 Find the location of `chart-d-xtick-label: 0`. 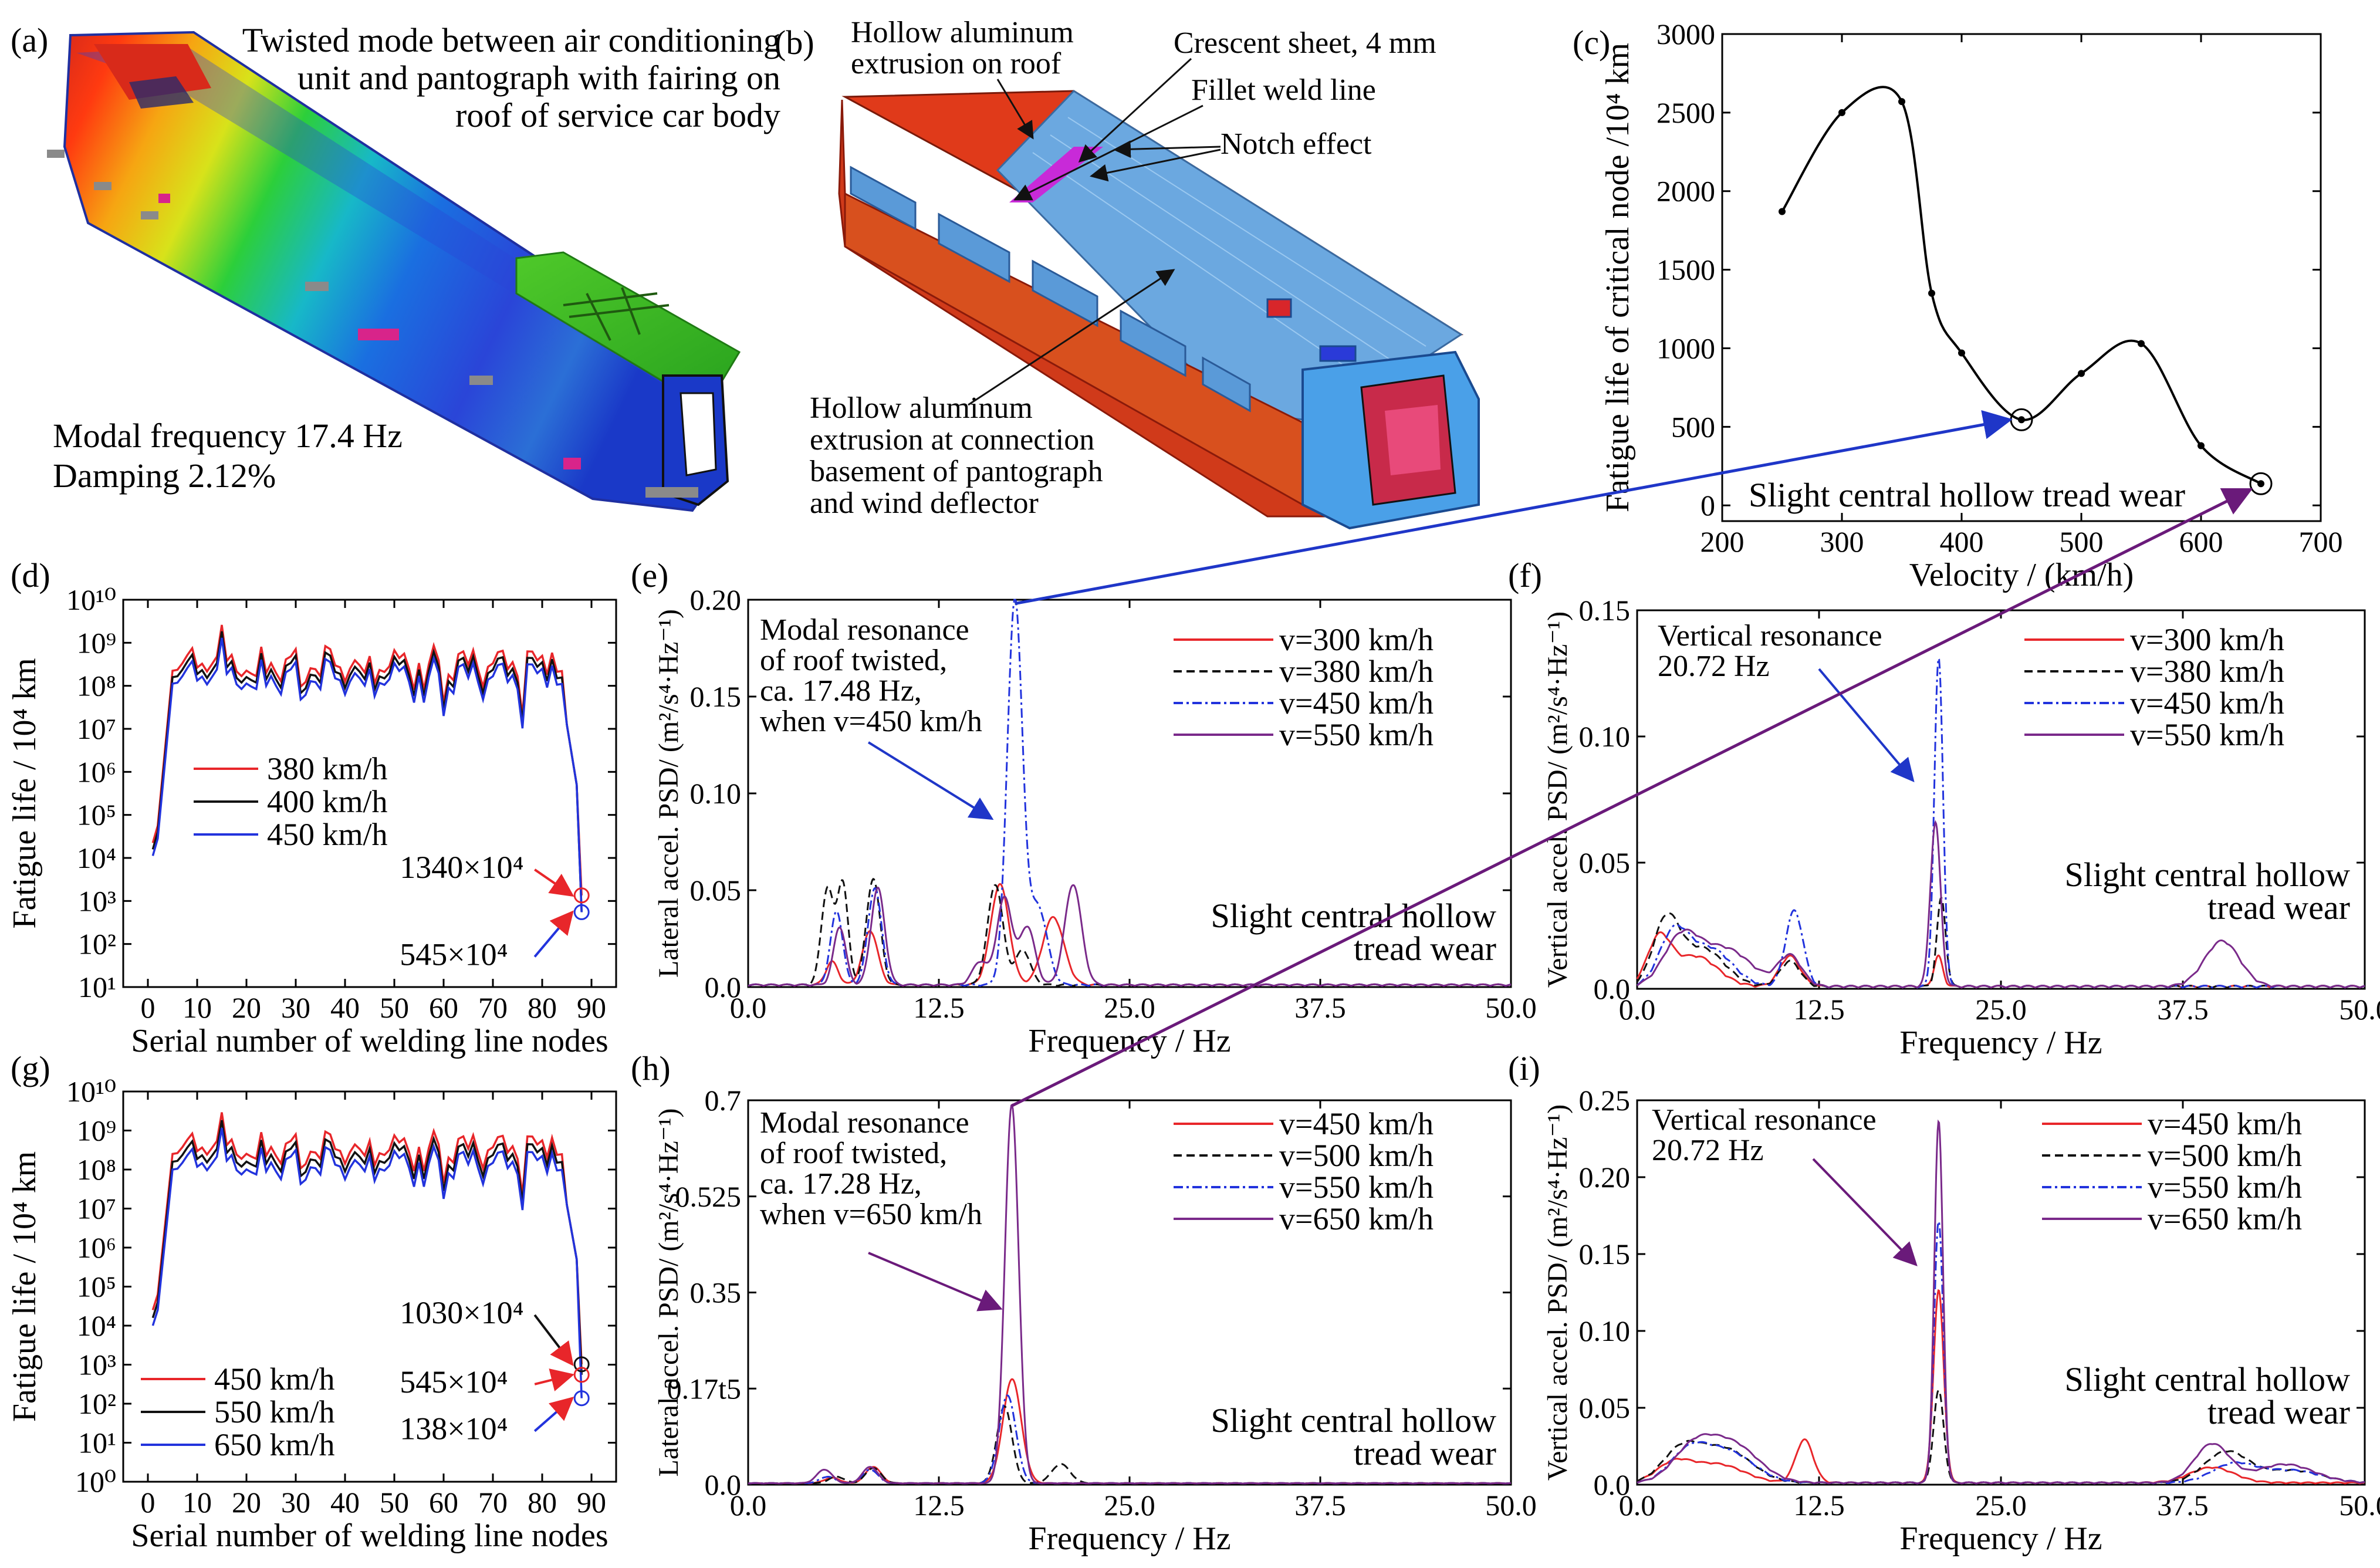

chart-d-xtick-label: 0 is located at coordinates (148, 1007).